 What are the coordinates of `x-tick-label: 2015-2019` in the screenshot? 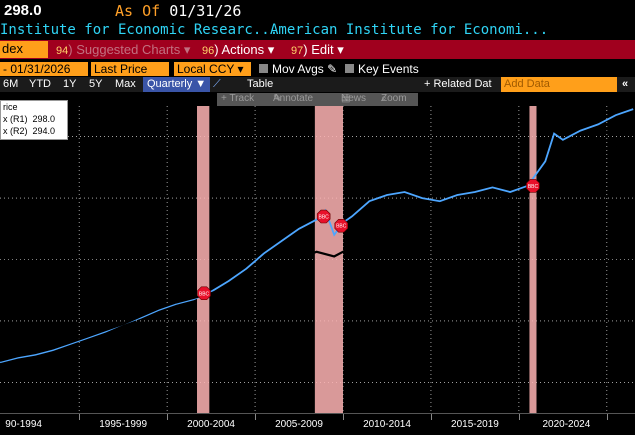 It's located at (475, 424).